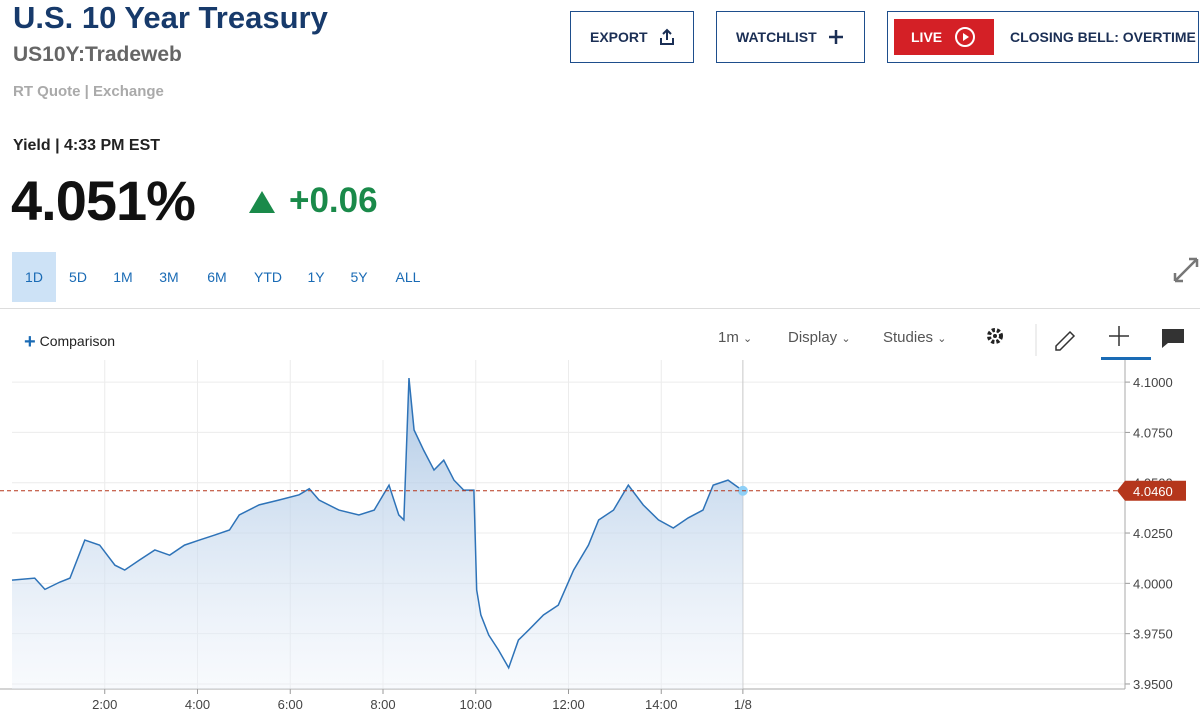 The width and height of the screenshot is (1200, 713). Describe the element at coordinates (217, 277) in the screenshot. I see `range-tab: 6M` at that location.